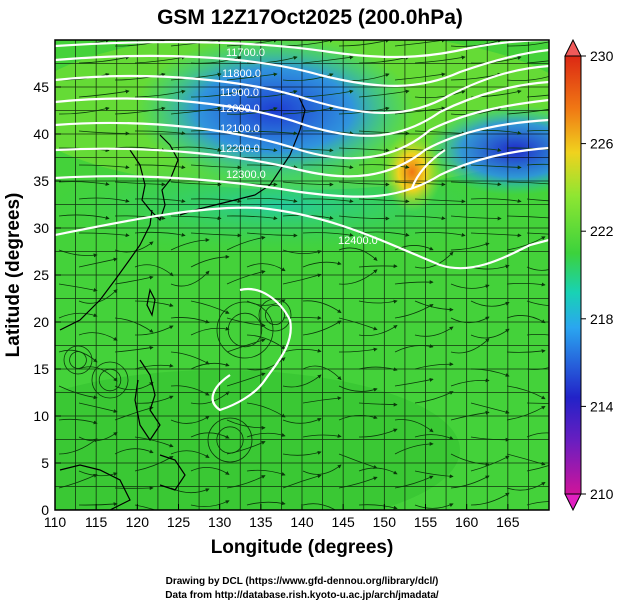 The height and width of the screenshot is (605, 619). What do you see at coordinates (96, 522) in the screenshot?
I see `x-tick-label: 115` at bounding box center [96, 522].